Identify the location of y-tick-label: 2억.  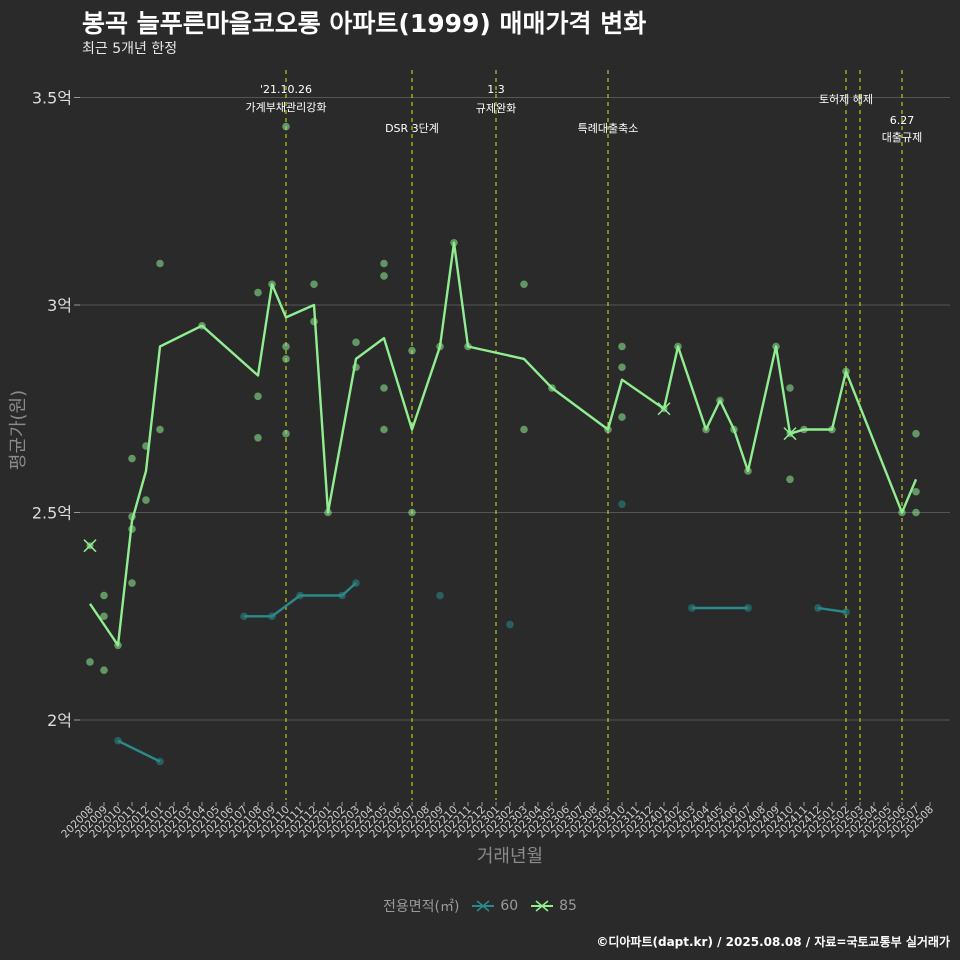
(59, 720).